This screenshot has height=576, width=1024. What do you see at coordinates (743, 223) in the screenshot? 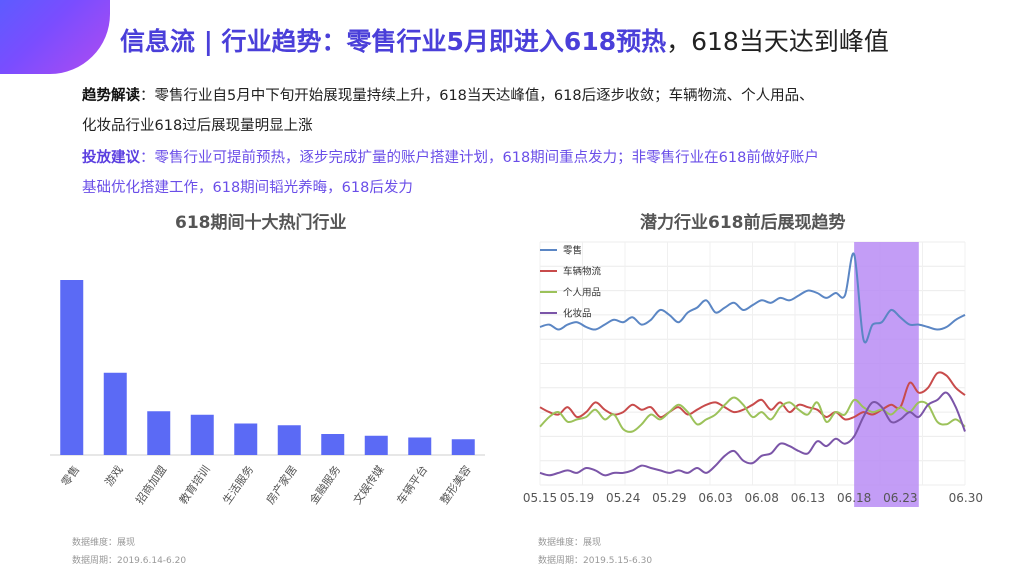
I see `line-chart-title: 潜力行业618前后展现趋势` at bounding box center [743, 223].